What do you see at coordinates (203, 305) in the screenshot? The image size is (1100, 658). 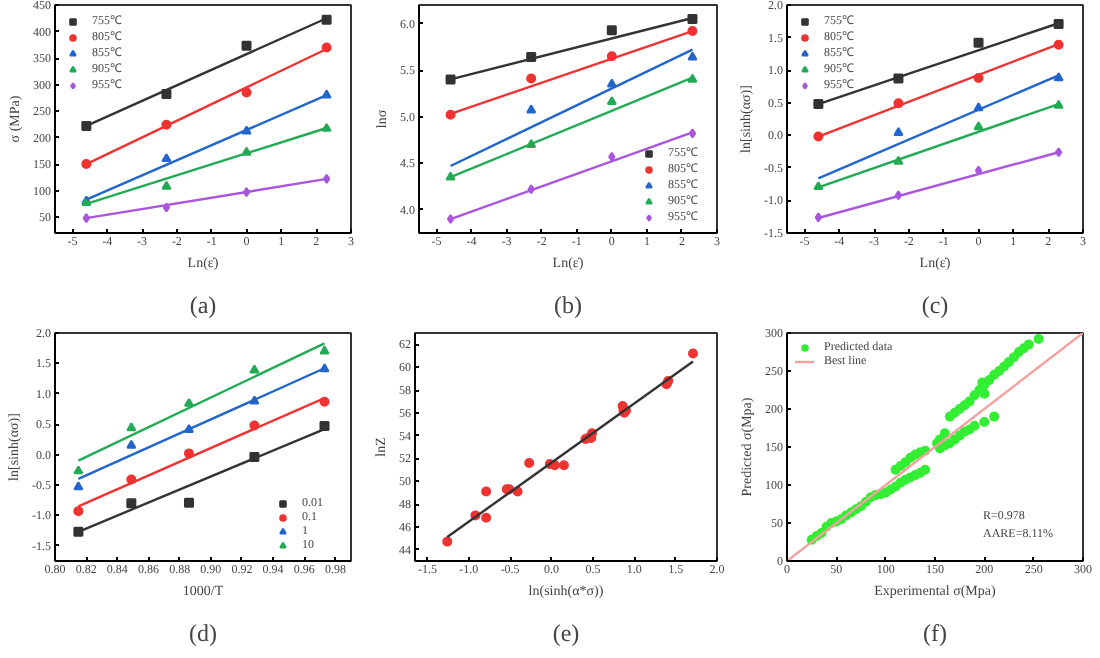 I see `text: (a)` at bounding box center [203, 305].